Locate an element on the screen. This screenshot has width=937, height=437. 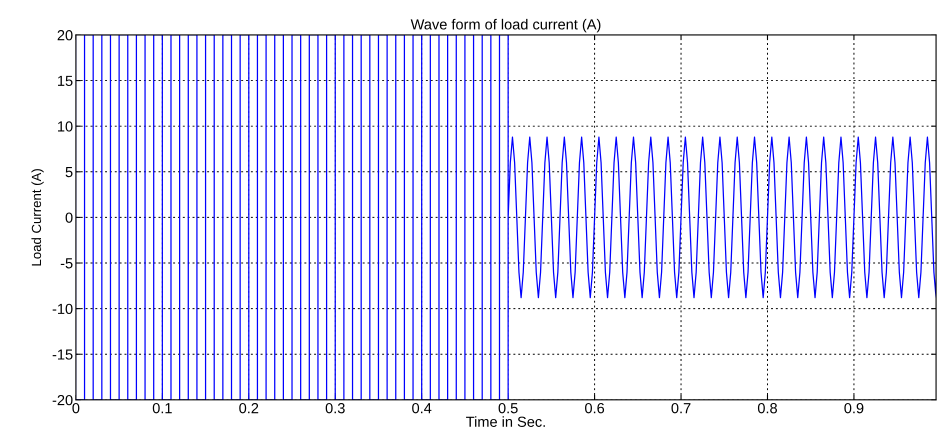
x-tick-label: 0.2 is located at coordinates (248, 408).